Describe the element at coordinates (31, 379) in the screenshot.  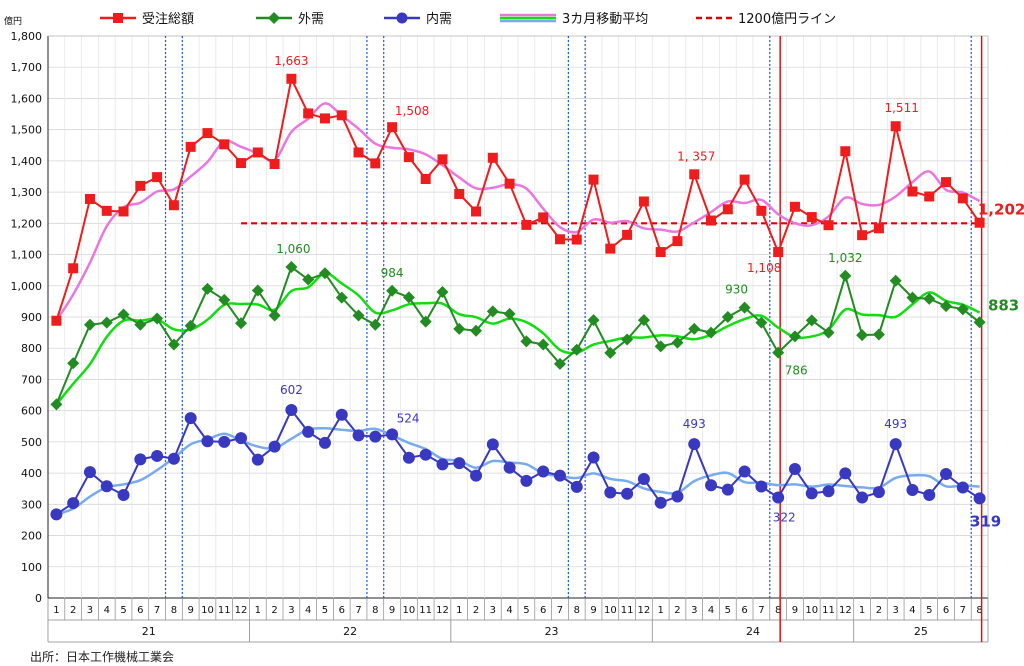
I see `y-tick-label: 700` at that location.